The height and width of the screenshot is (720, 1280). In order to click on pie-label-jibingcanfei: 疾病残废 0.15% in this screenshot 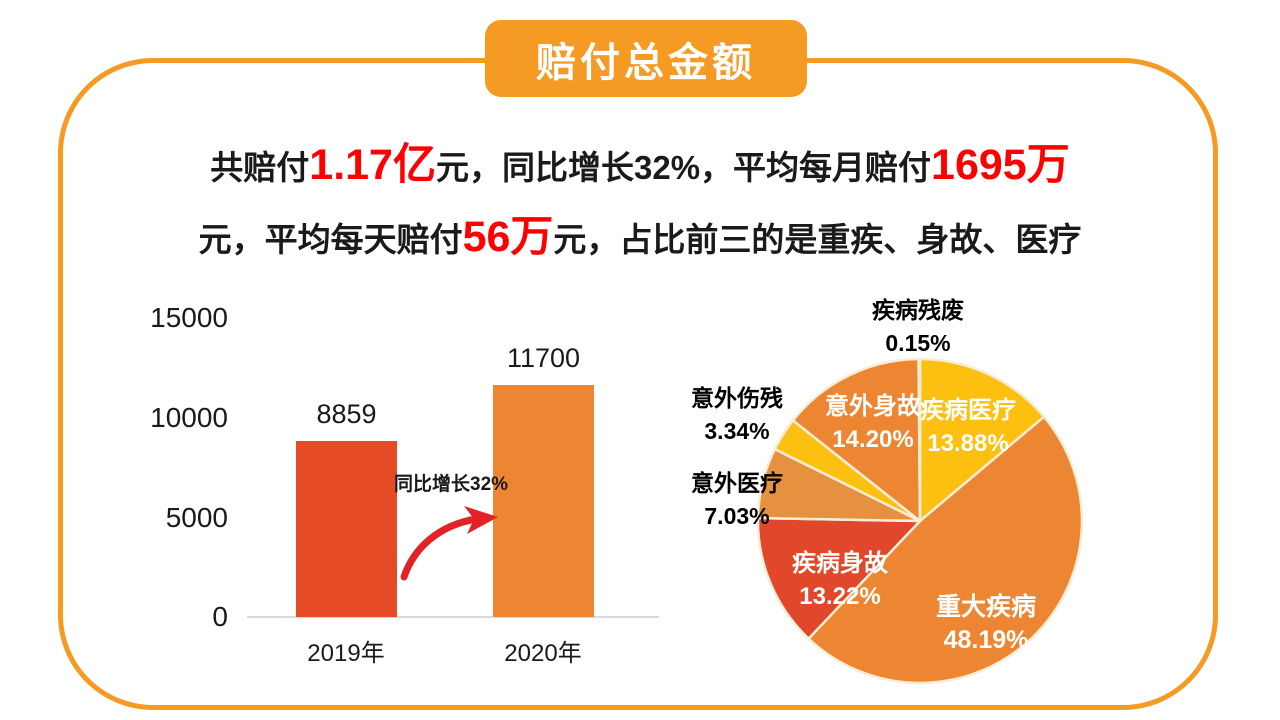, I will do `click(918, 327)`.